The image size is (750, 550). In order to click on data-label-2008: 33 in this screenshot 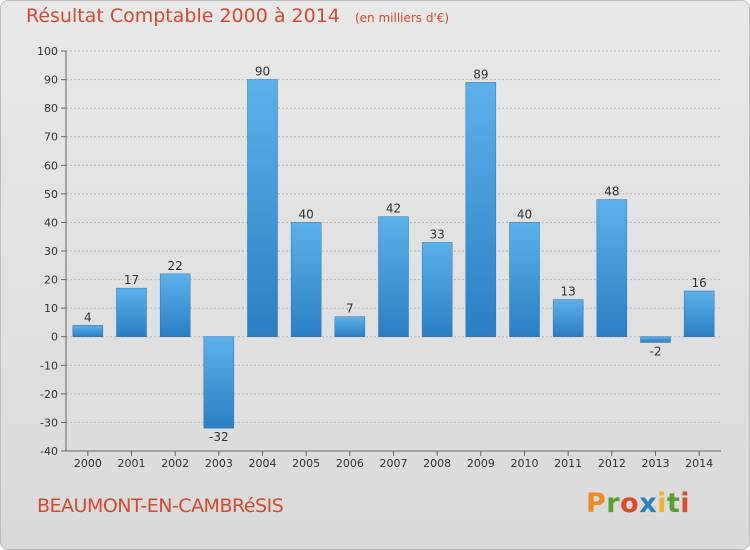, I will do `click(437, 234)`.